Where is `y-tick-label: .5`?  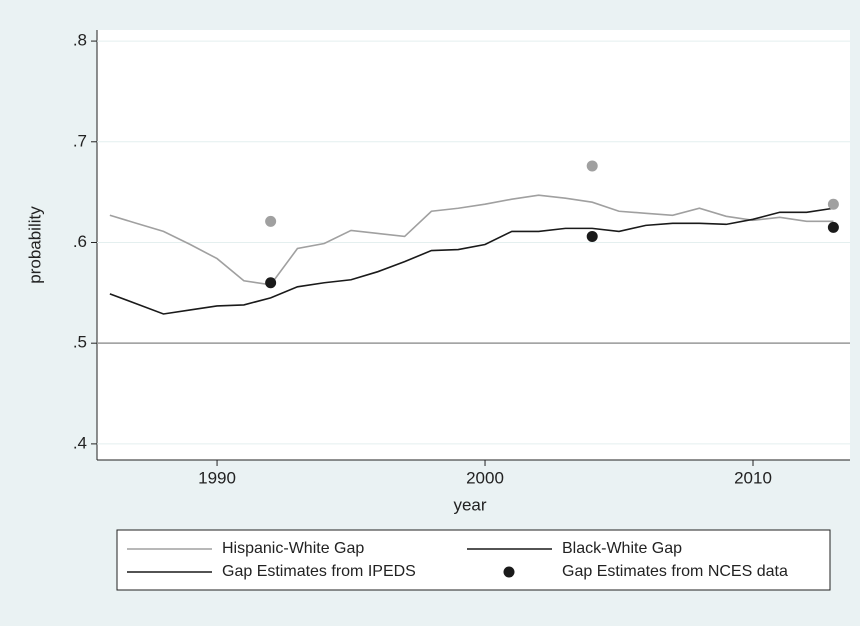
y-tick-label: .5 is located at coordinates (80, 342).